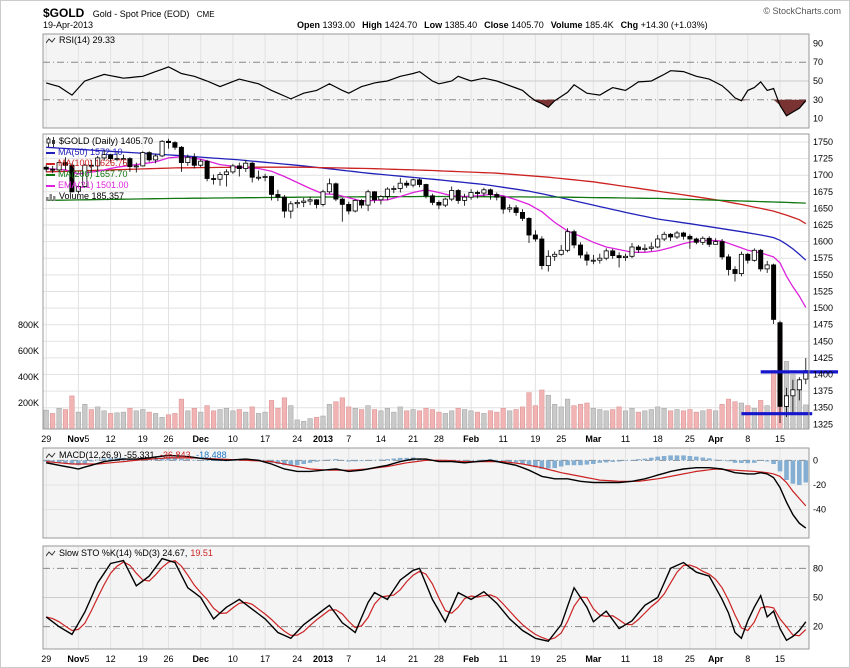 This screenshot has height=668, width=850. What do you see at coordinates (50, 174) in the screenshot?
I see `ma200-key` at bounding box center [50, 174].